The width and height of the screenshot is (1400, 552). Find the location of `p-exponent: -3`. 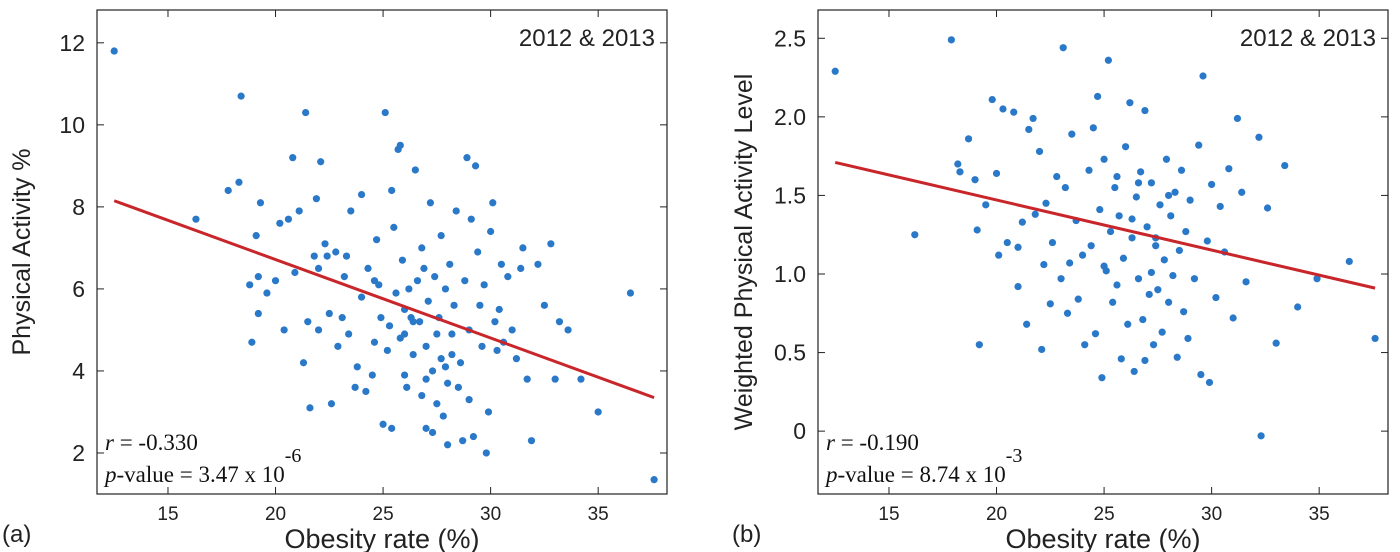

p-exponent: -3 is located at coordinates (1014, 456).